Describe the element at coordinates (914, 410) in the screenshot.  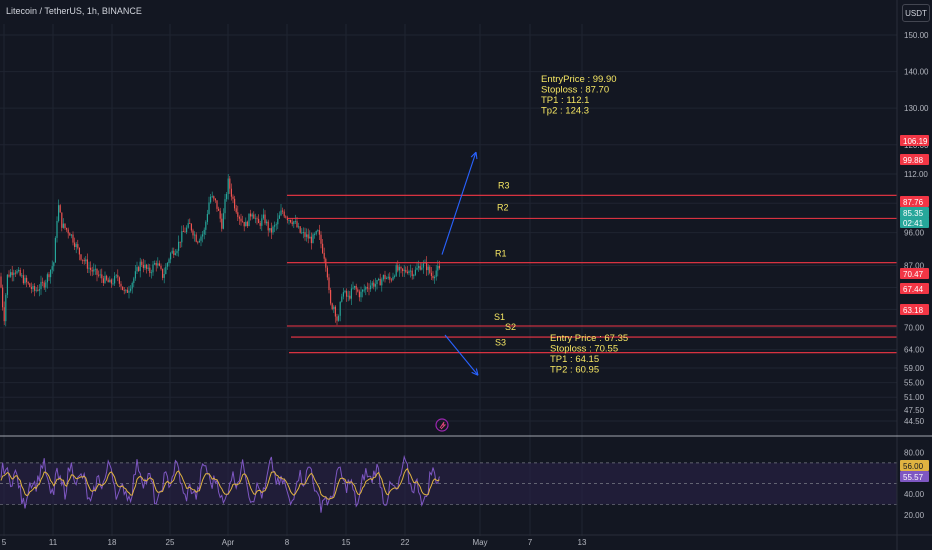
I see `y-tick-label: 47.50` at that location.